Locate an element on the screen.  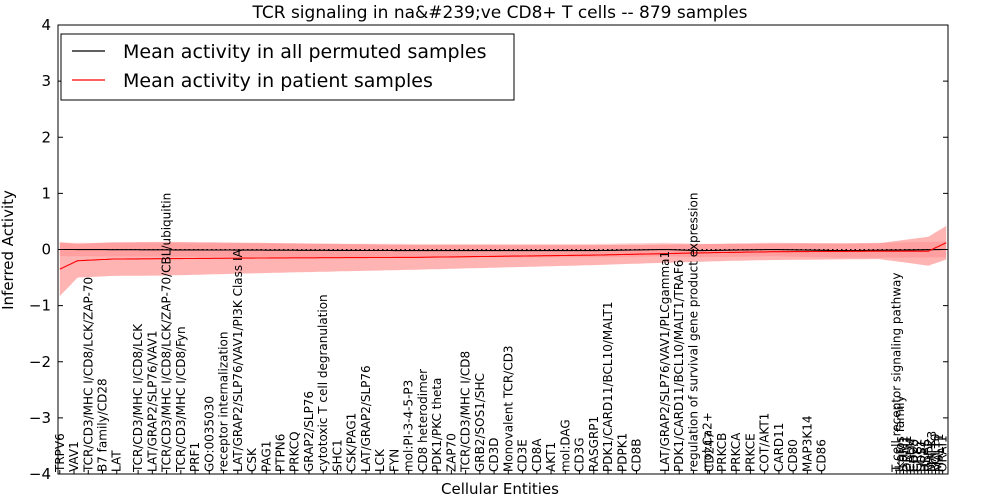
x-tick-label: PRF1 is located at coordinates (195, 457).